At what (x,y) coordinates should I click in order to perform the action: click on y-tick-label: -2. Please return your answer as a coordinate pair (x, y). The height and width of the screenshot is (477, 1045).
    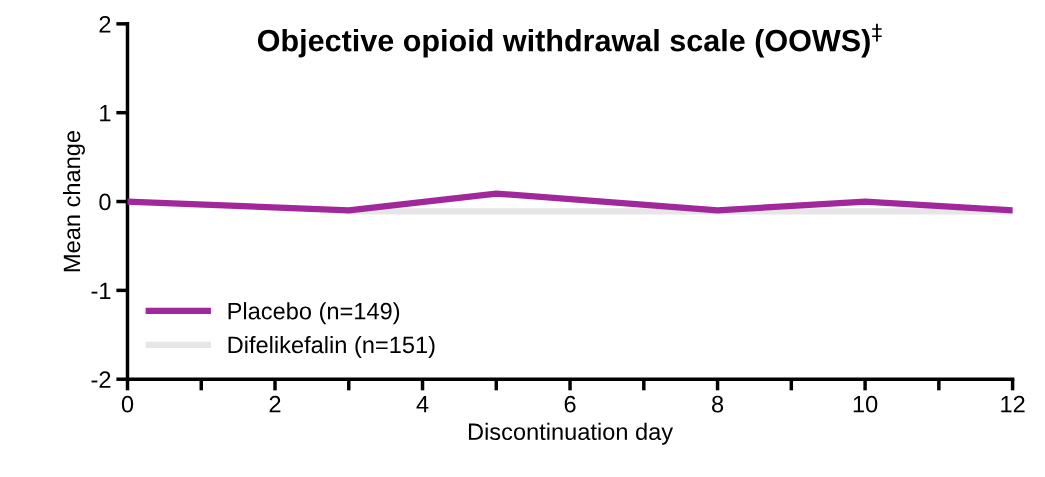
    Looking at the image, I should click on (101, 379).